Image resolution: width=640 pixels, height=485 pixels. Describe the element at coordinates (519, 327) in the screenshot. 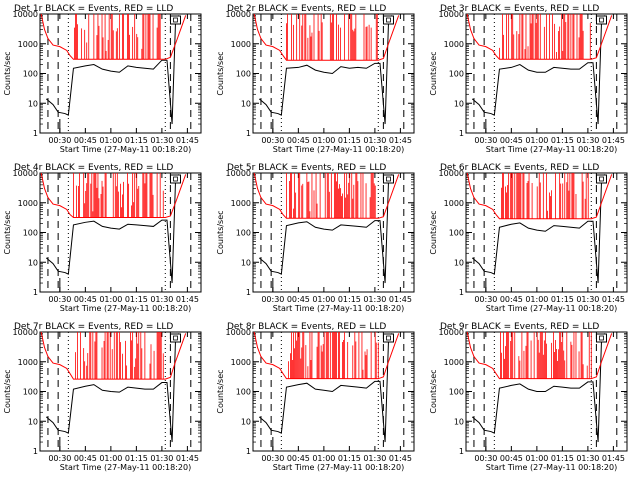

I see `panel-title: Det 9r BLACK = Events, RED = LLD` at that location.